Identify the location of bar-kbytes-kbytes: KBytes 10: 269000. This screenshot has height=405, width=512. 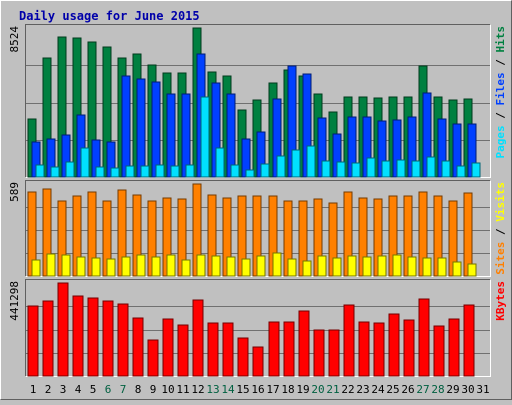
(168, 347).